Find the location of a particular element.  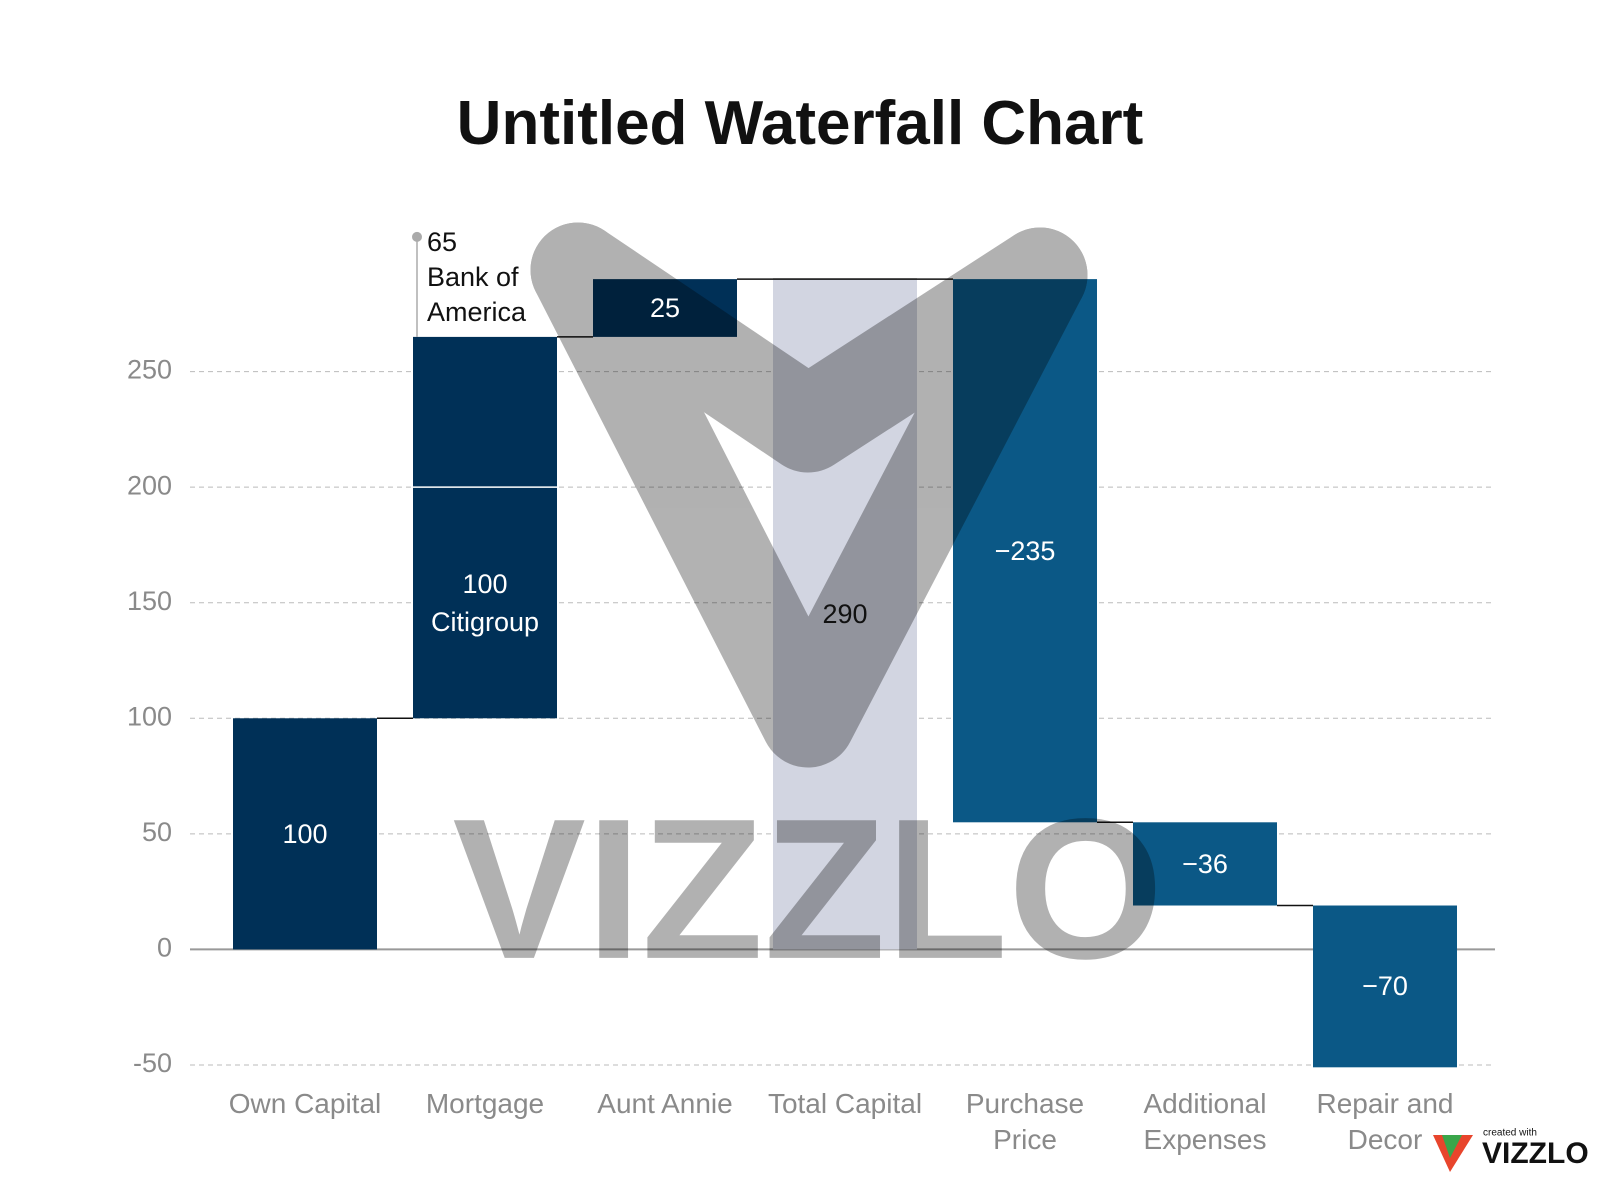

label-value: −70 is located at coordinates (1385, 986).